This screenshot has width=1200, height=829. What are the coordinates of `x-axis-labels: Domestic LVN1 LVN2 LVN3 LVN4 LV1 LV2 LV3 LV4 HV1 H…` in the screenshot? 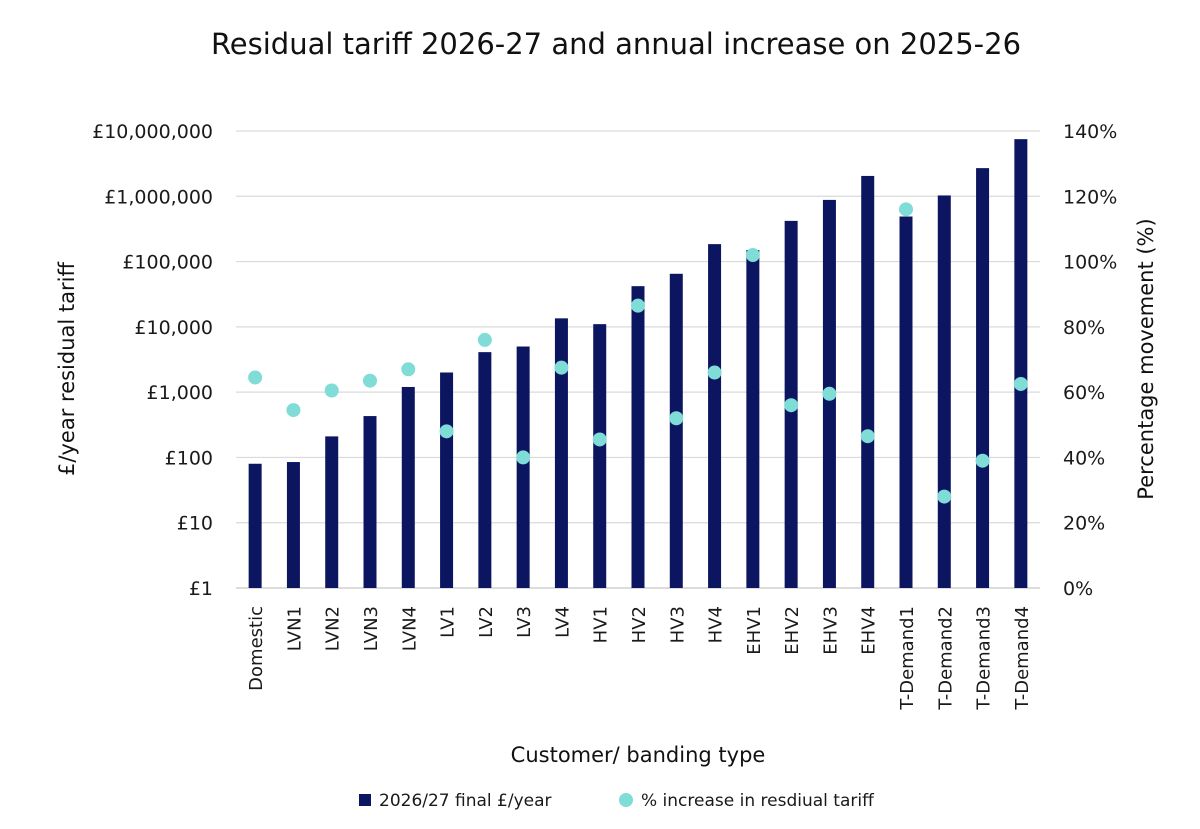 It's located at (639, 658).